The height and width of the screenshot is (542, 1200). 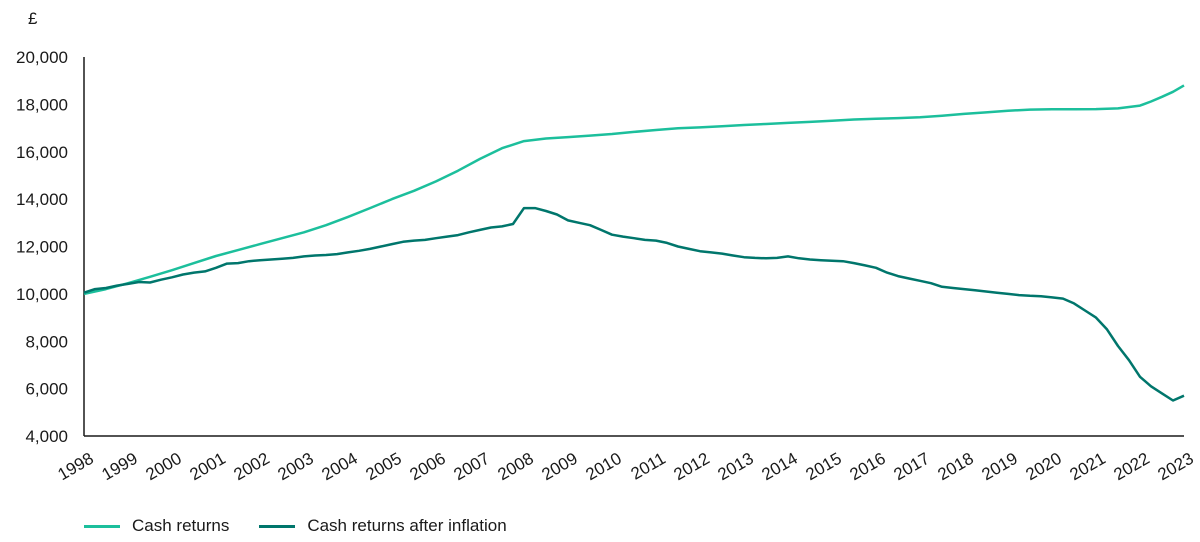 I want to click on x-tick-label: 2000, so click(x=164, y=466).